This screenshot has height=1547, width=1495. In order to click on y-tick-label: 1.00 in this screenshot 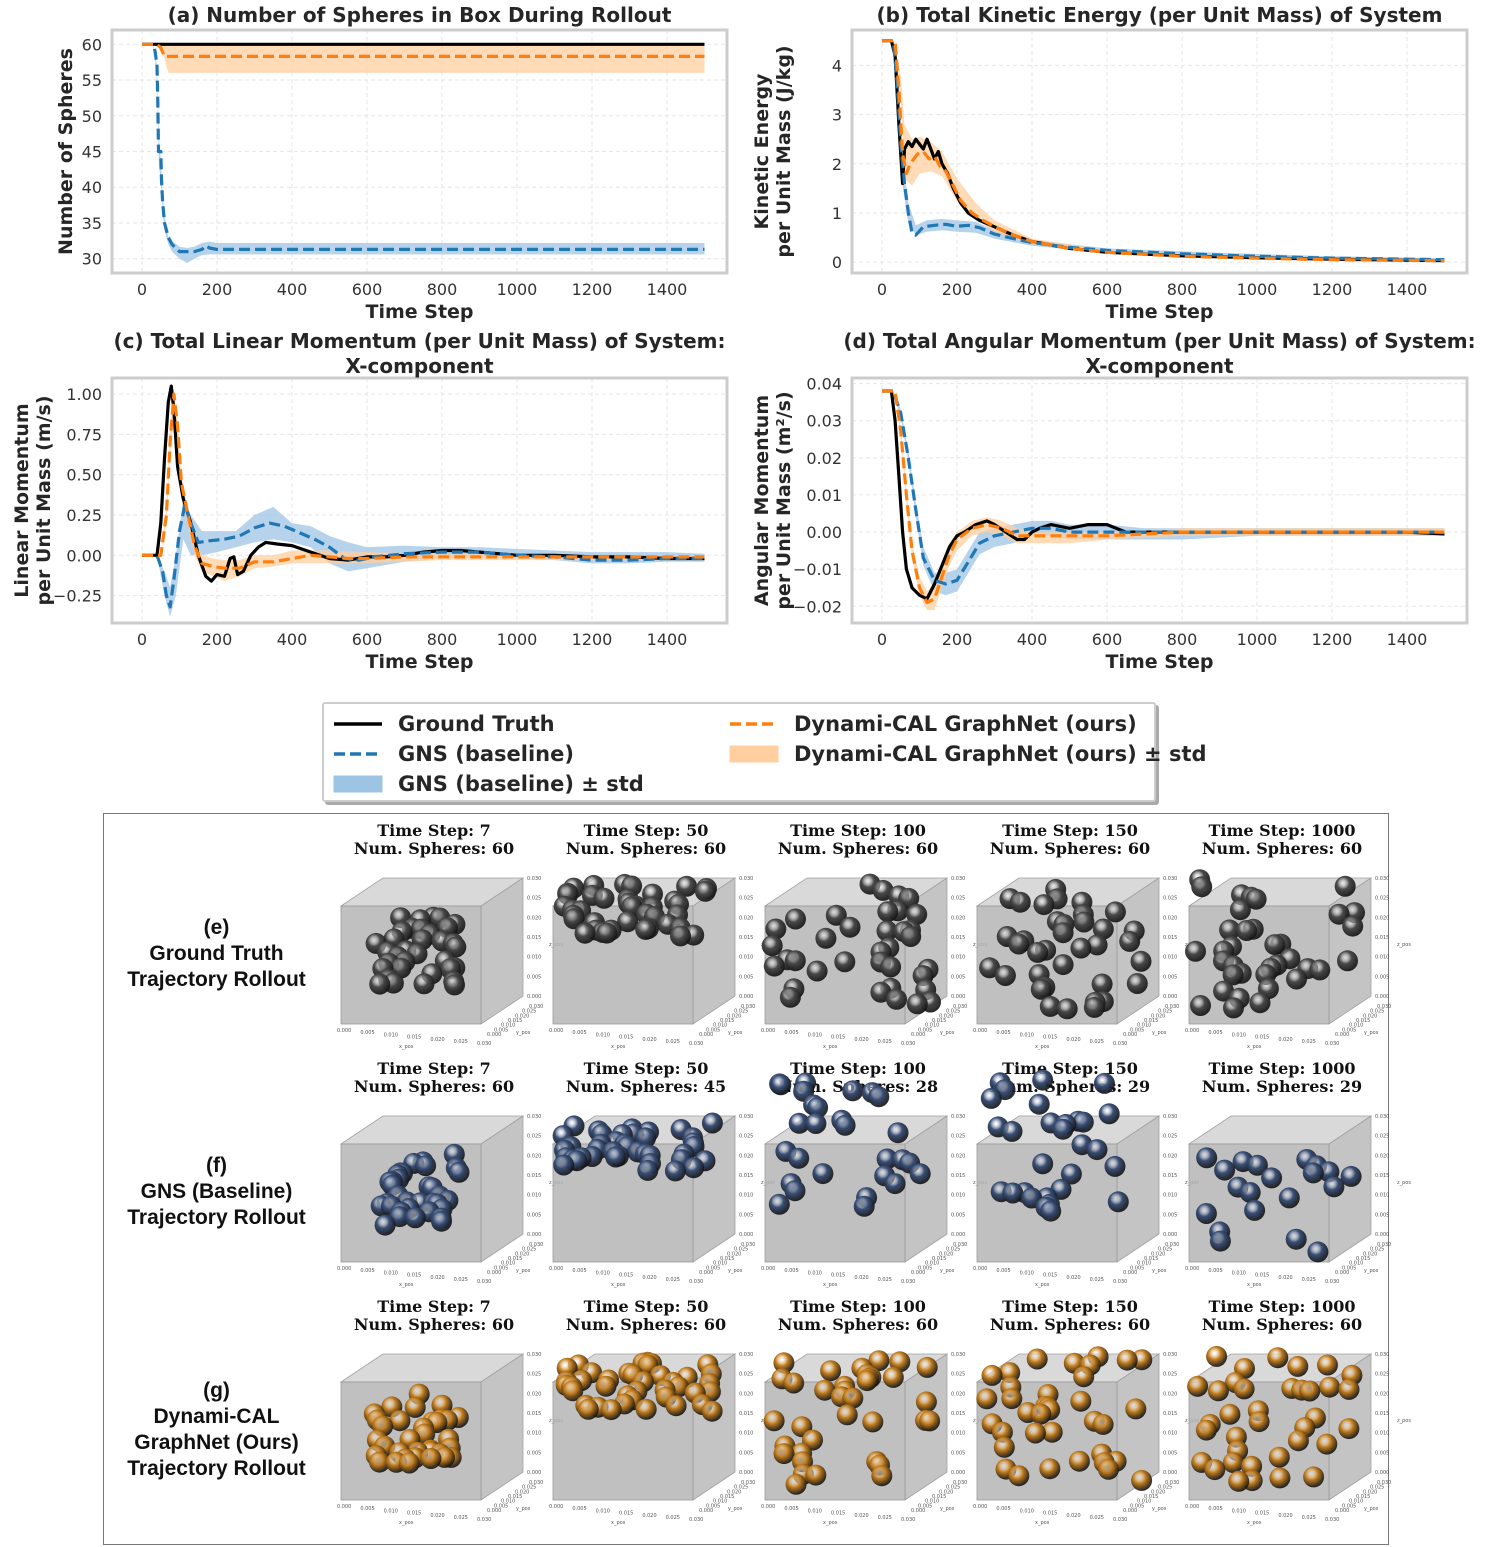, I will do `click(84, 394)`.